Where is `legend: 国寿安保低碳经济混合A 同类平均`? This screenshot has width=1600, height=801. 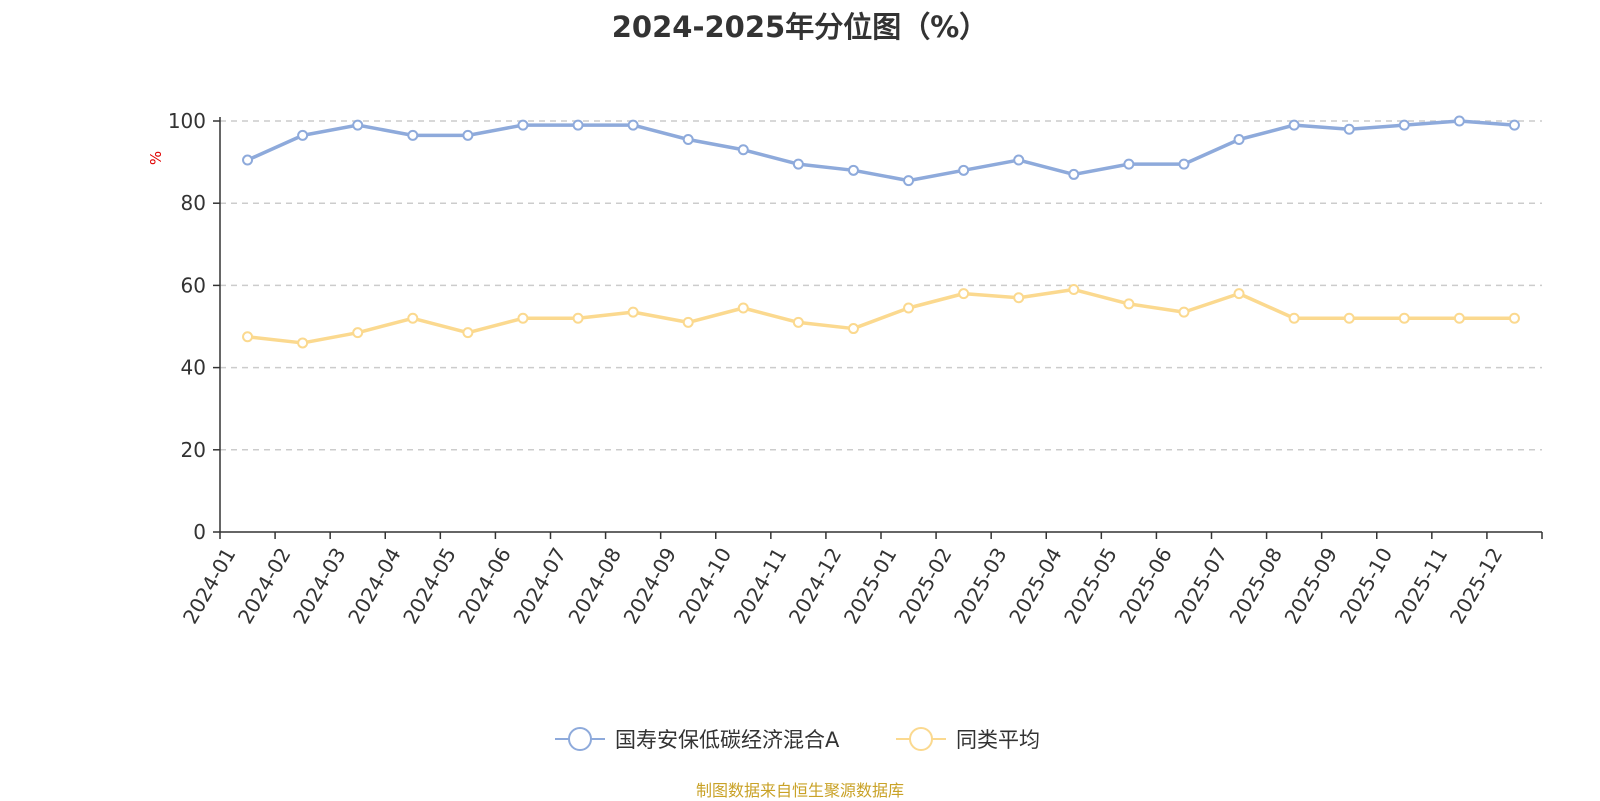
legend: 国寿安保低碳经济混合A 同类平均 is located at coordinates (797, 739).